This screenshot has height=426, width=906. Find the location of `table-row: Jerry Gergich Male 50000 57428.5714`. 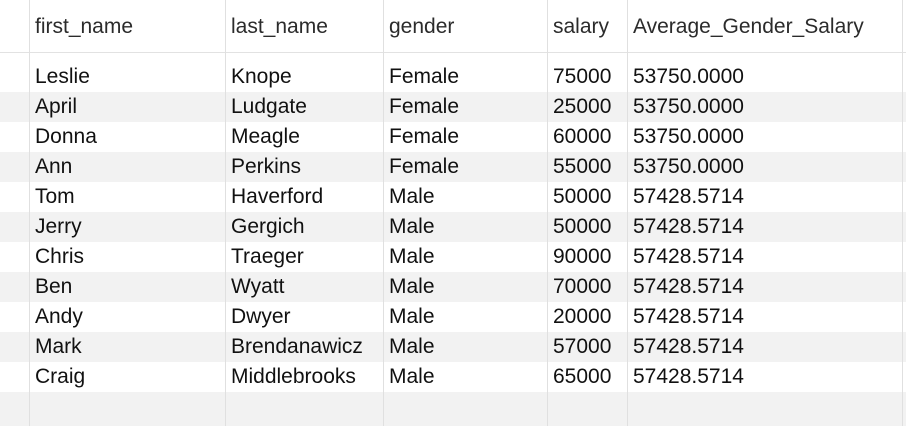

table-row: Jerry Gergich Male 50000 57428.5714 is located at coordinates (453, 227).